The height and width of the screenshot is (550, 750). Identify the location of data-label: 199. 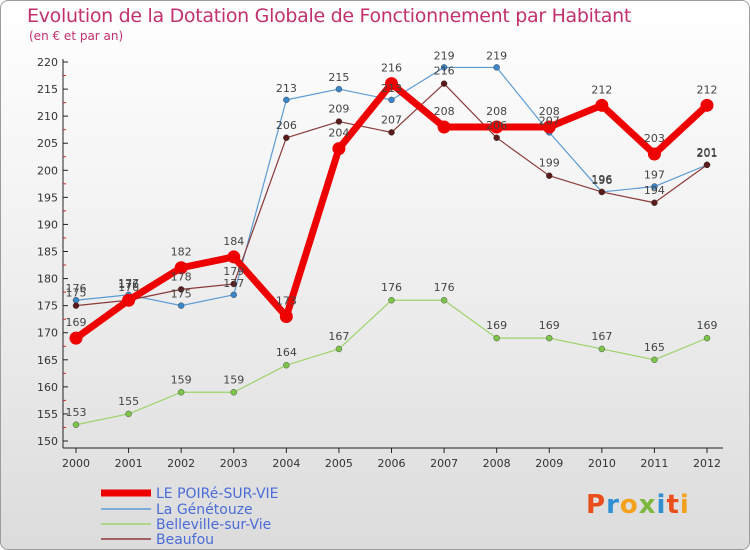
(549, 163).